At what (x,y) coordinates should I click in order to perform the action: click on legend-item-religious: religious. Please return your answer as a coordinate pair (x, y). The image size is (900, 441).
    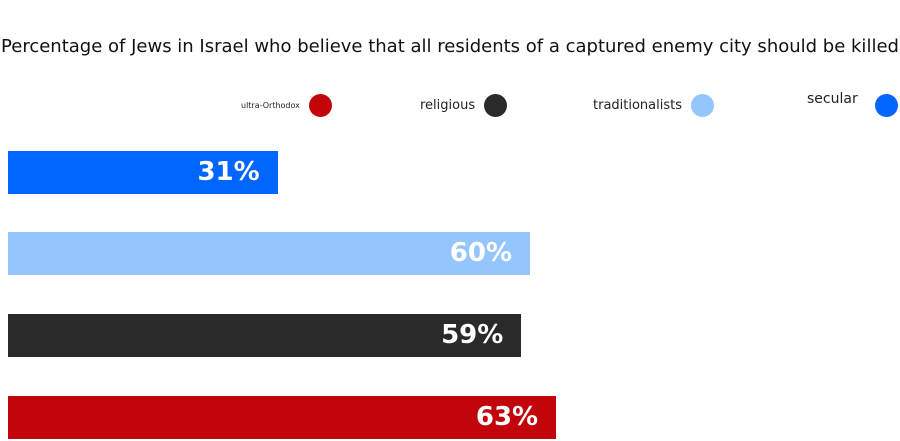
    Looking at the image, I should click on (464, 105).